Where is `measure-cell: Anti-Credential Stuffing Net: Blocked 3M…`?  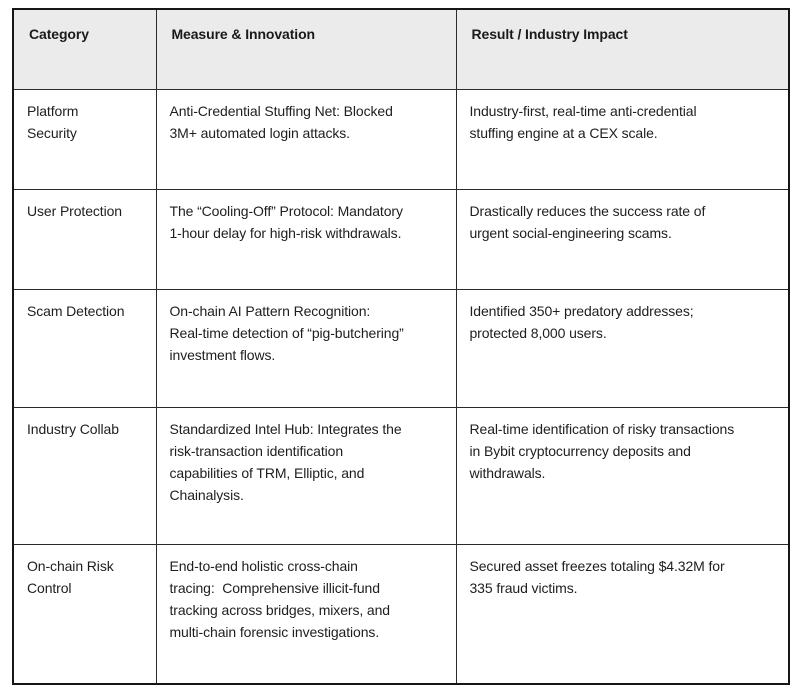 measure-cell: Anti-Credential Stuffing Net: Blocked 3M… is located at coordinates (306, 139).